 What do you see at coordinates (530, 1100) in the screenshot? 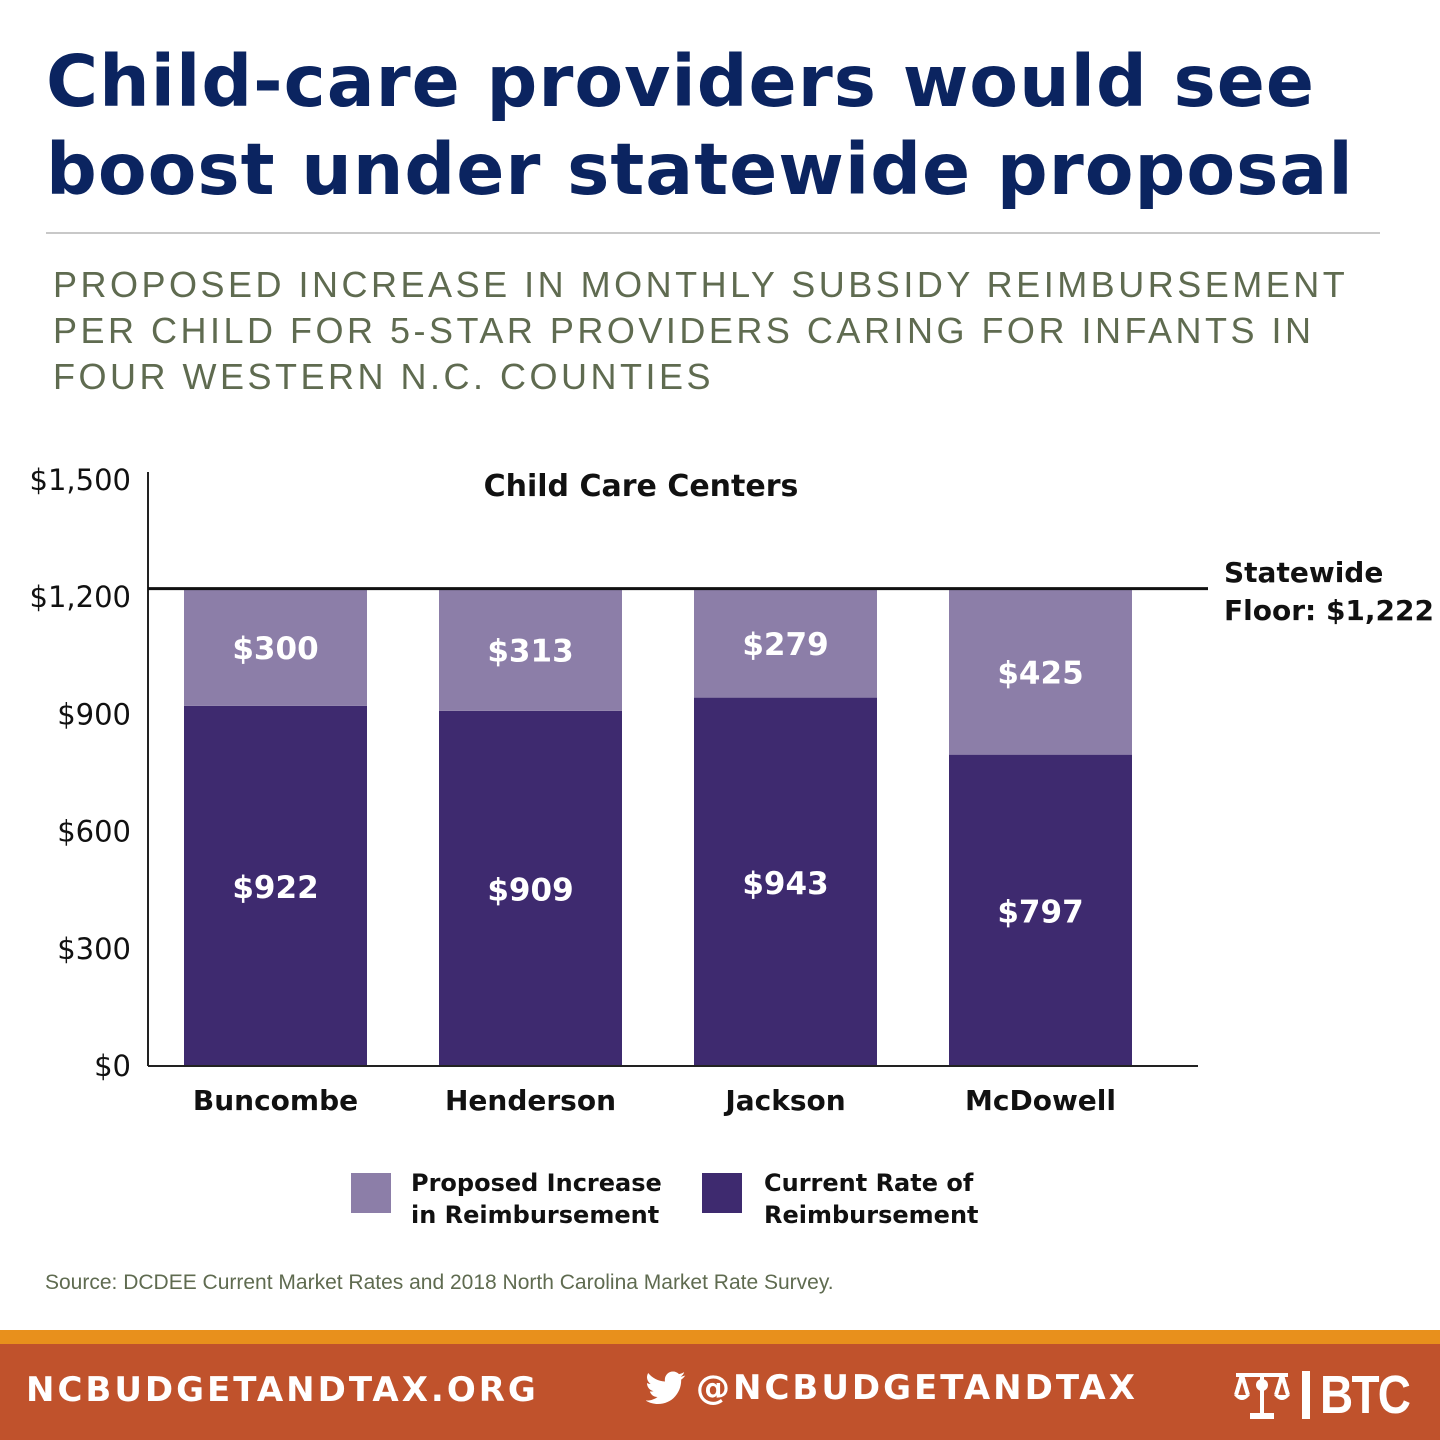
I see `x-tick-label: Henderson` at bounding box center [530, 1100].